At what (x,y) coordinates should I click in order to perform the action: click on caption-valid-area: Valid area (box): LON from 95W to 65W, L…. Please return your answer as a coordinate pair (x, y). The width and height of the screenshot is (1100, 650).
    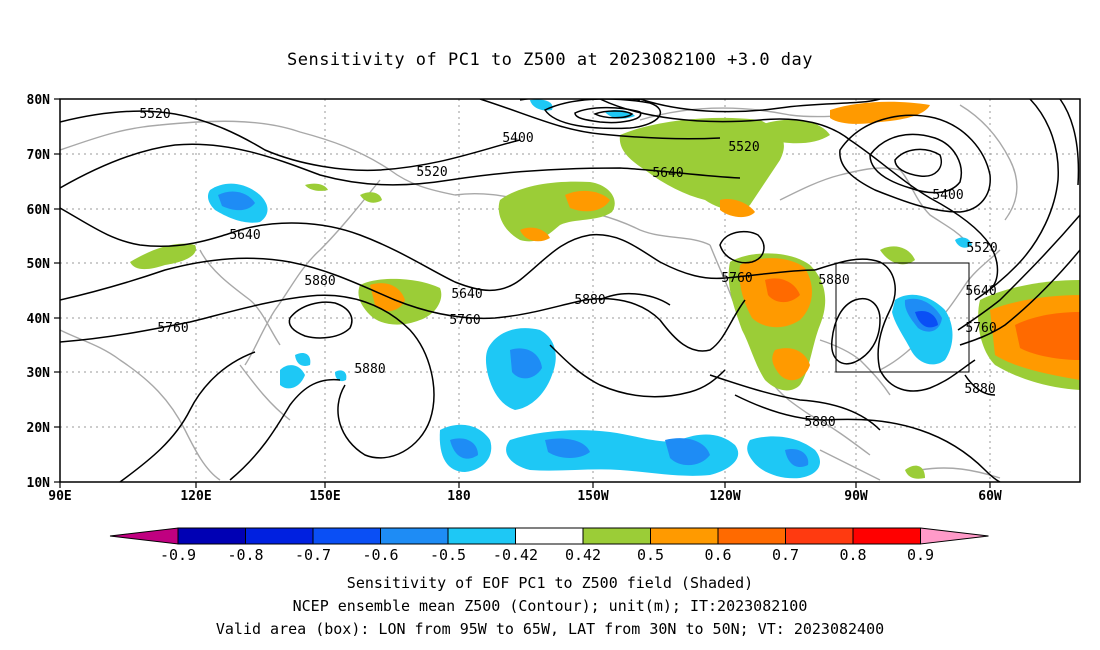
    Looking at the image, I should click on (550, 629).